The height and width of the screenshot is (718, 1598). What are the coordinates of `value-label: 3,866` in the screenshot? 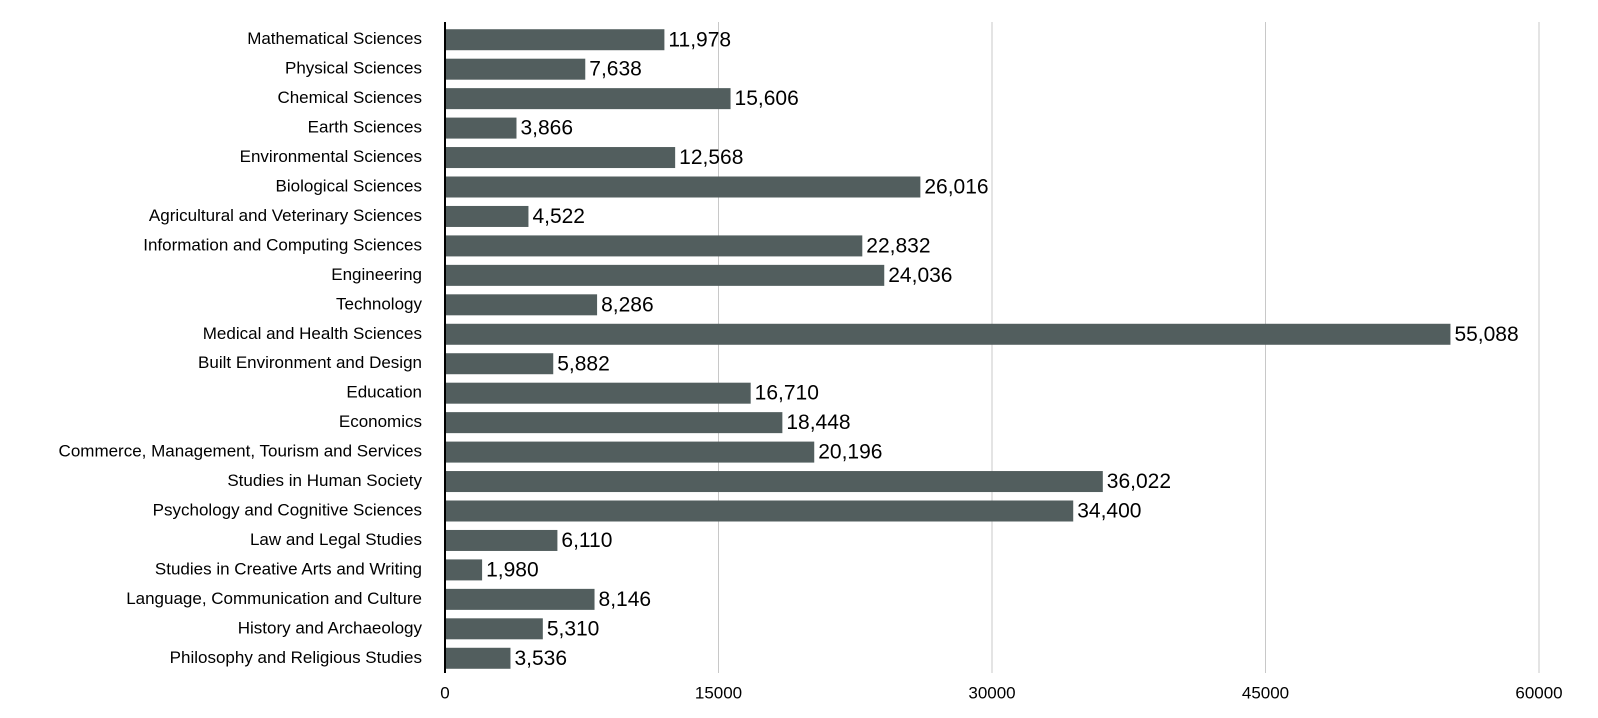 It's located at (546, 128).